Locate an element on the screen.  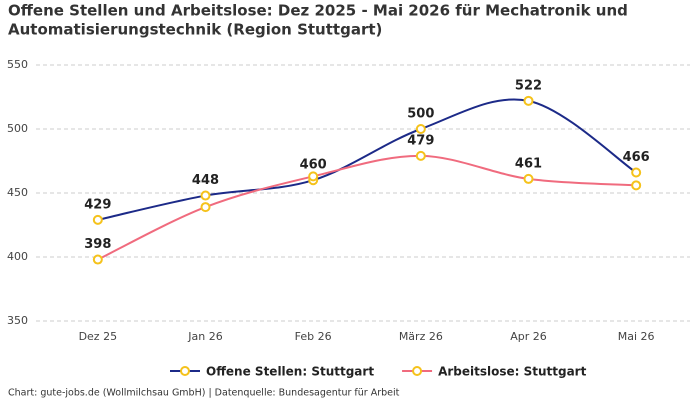
y-tick-label: 450 is located at coordinates (17, 192).